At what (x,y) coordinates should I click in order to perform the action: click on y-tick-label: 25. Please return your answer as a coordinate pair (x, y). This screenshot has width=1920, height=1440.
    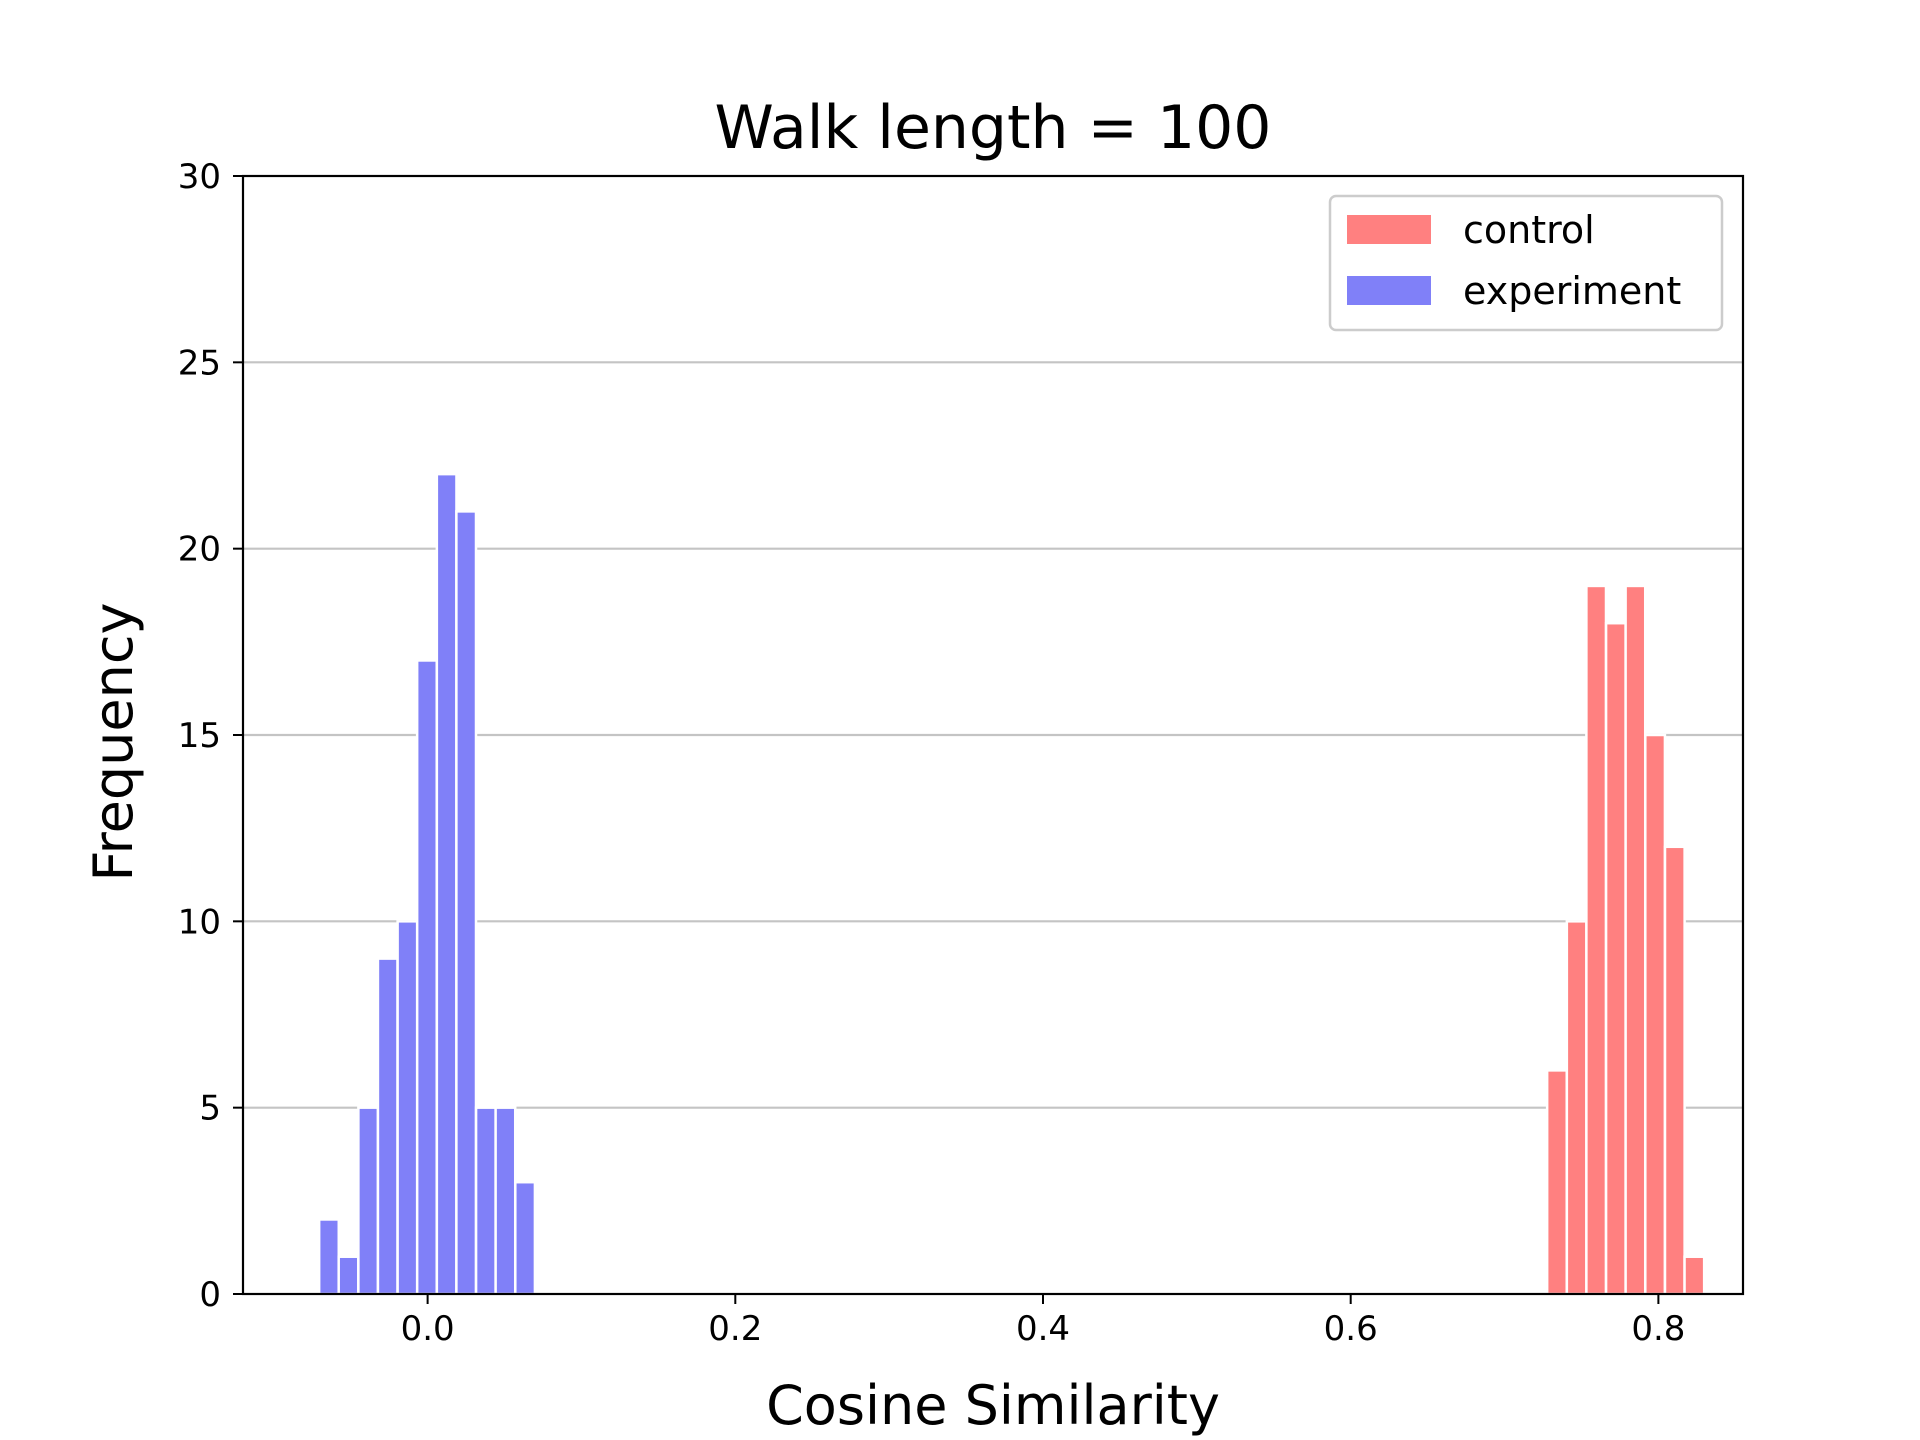
    Looking at the image, I should click on (199, 363).